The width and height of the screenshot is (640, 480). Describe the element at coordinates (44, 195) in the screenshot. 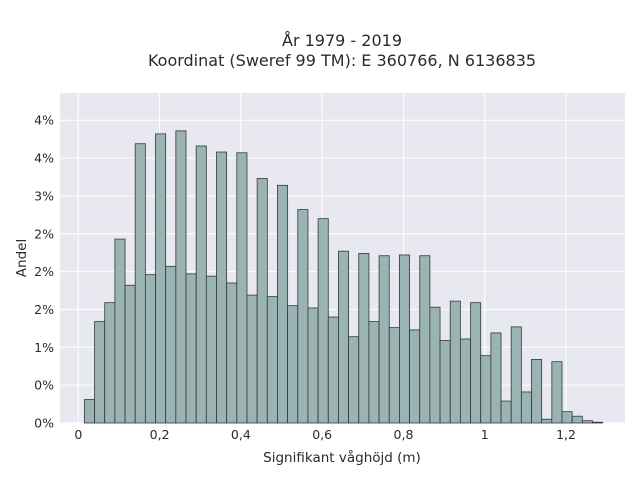

I see `y-tick-label: 3%` at that location.